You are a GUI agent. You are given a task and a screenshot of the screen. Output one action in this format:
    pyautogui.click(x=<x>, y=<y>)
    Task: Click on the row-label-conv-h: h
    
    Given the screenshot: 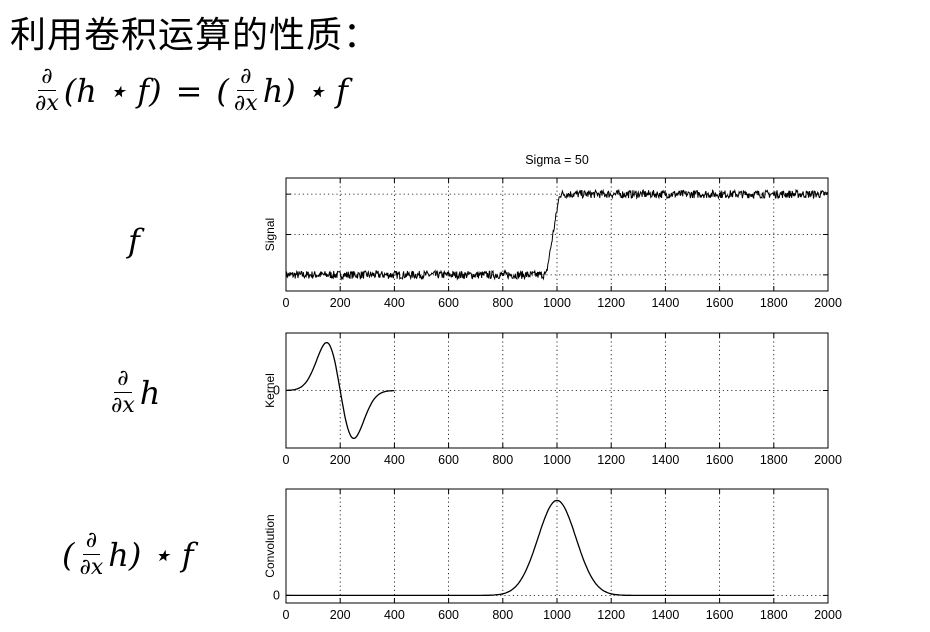 What is the action you would take?
    pyautogui.click(x=118, y=554)
    